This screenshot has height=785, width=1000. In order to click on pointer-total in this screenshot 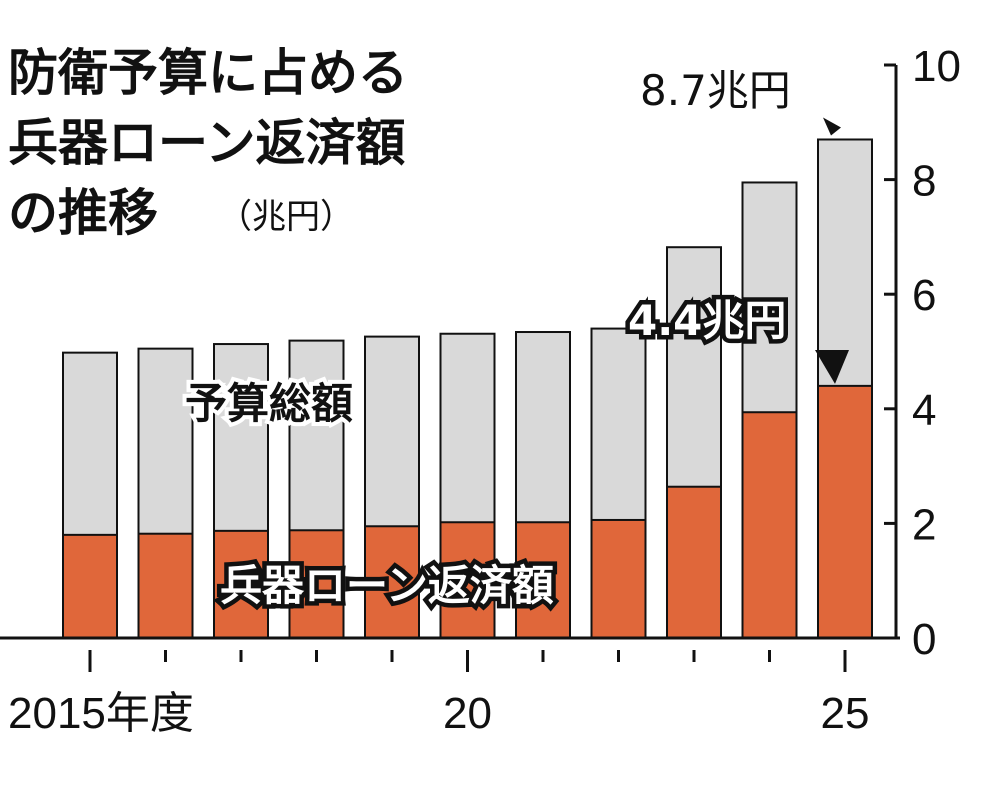, I will do `click(832, 126)`.